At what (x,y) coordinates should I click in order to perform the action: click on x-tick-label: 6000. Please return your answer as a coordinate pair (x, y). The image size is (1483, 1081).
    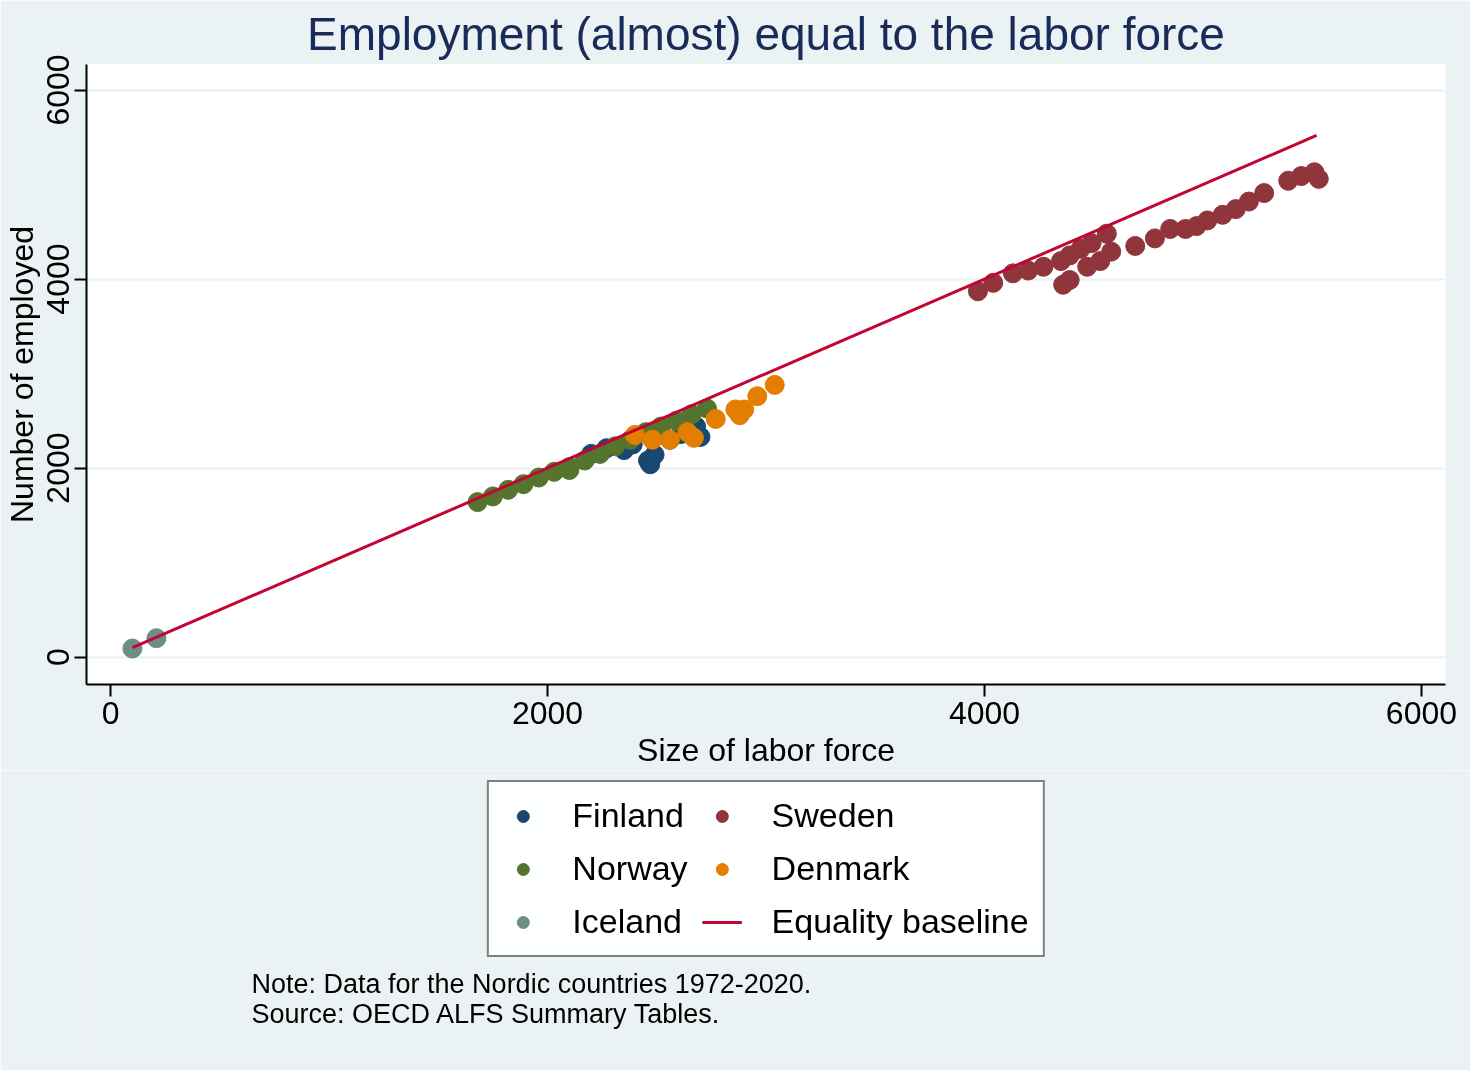
    Looking at the image, I should click on (1421, 712).